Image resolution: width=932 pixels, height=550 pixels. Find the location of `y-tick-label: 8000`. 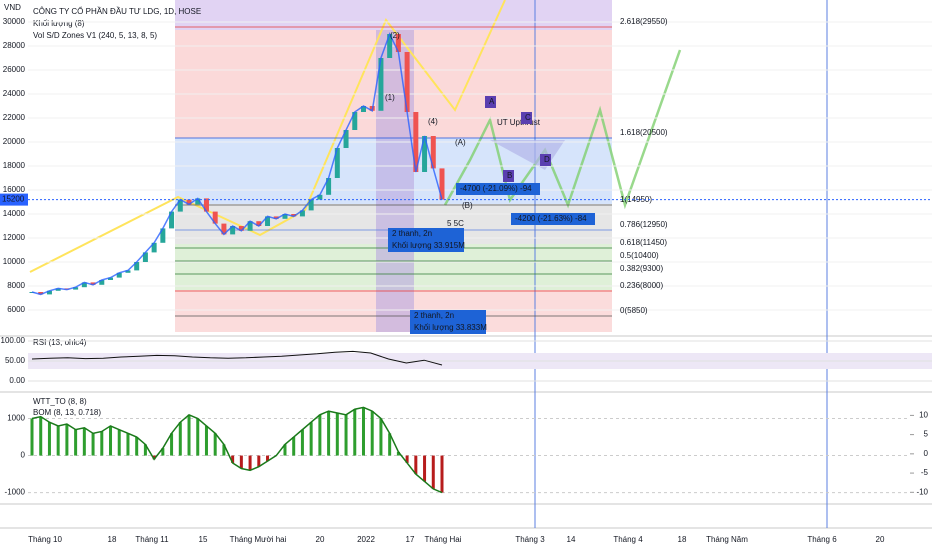

y-tick-label: 8000 is located at coordinates (16, 285).